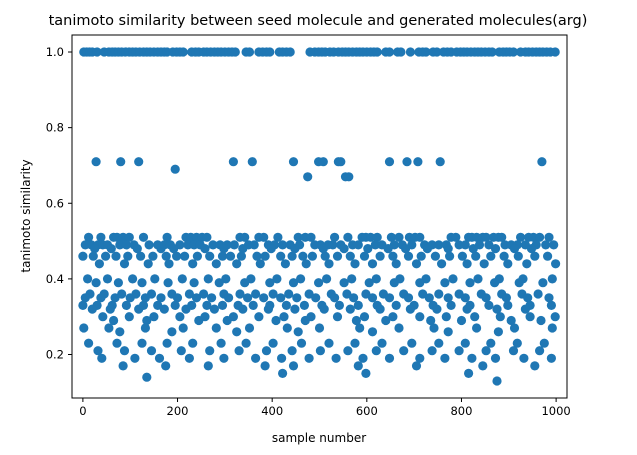 The height and width of the screenshot is (455, 637). I want to click on x-axis-label: sample number, so click(319, 438).